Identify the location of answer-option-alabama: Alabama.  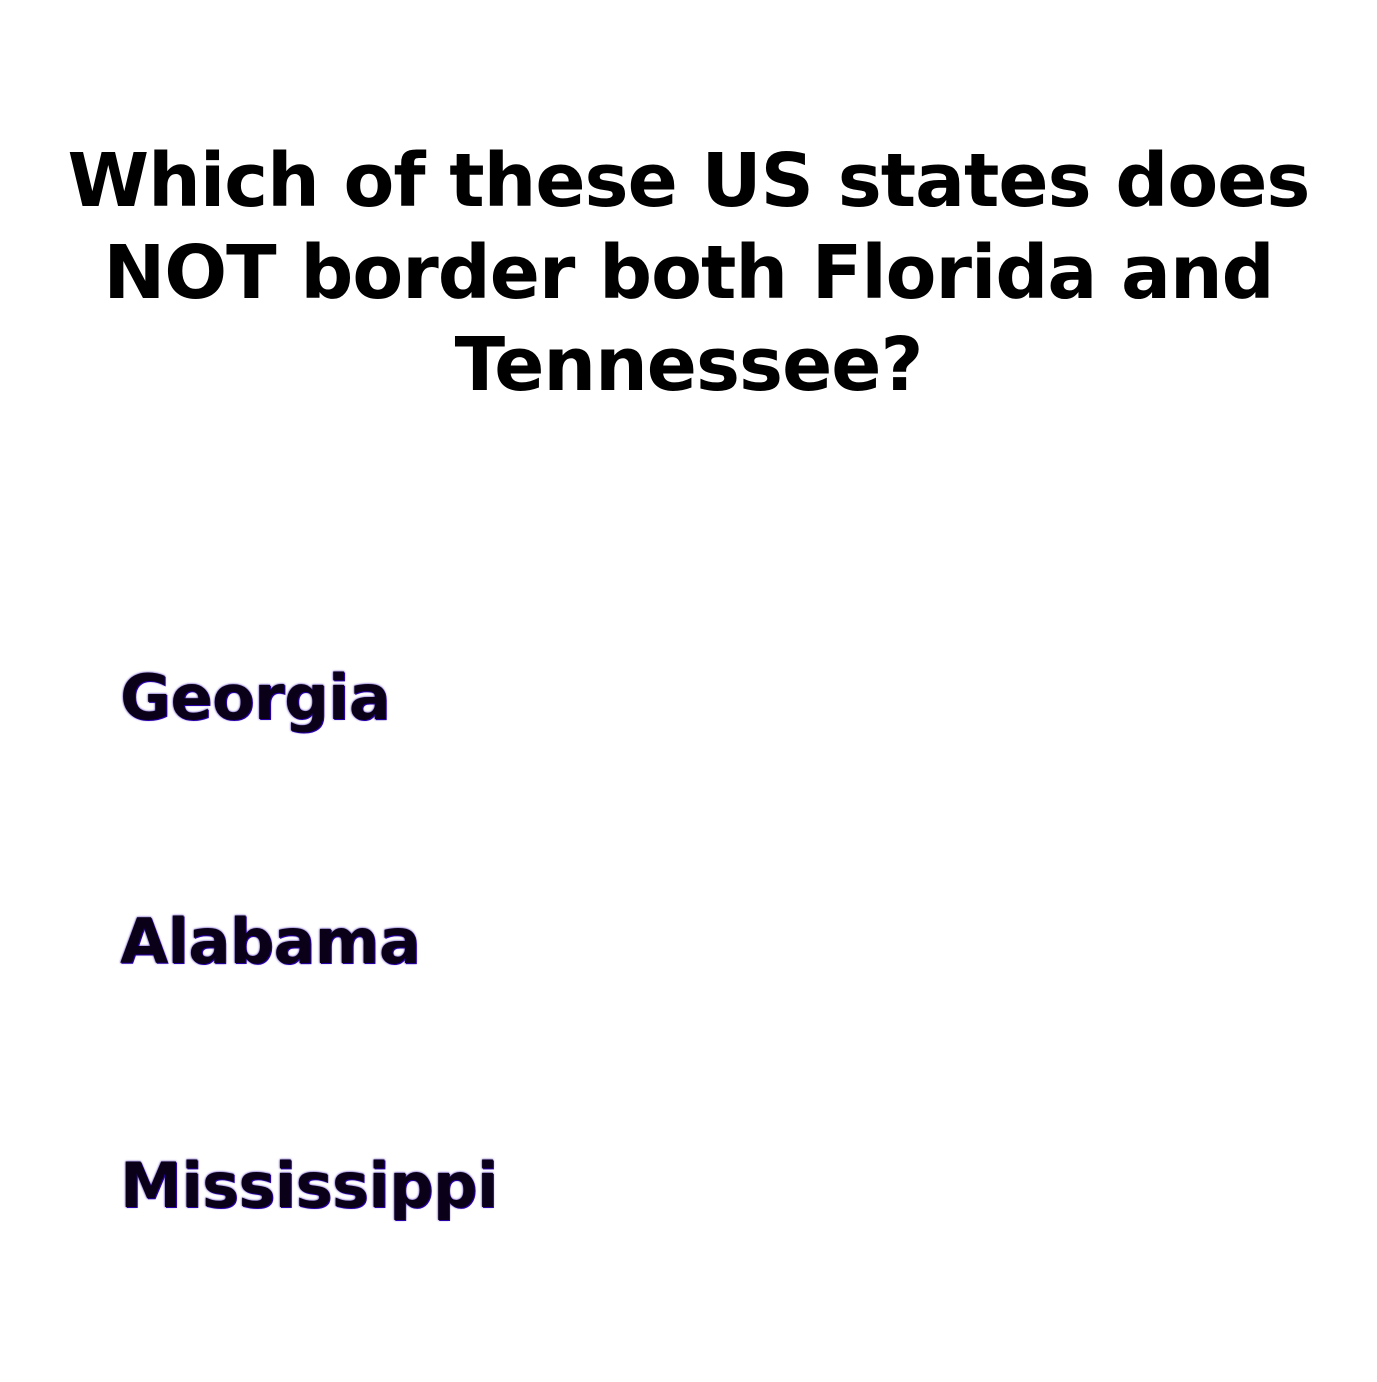
(570, 1016).